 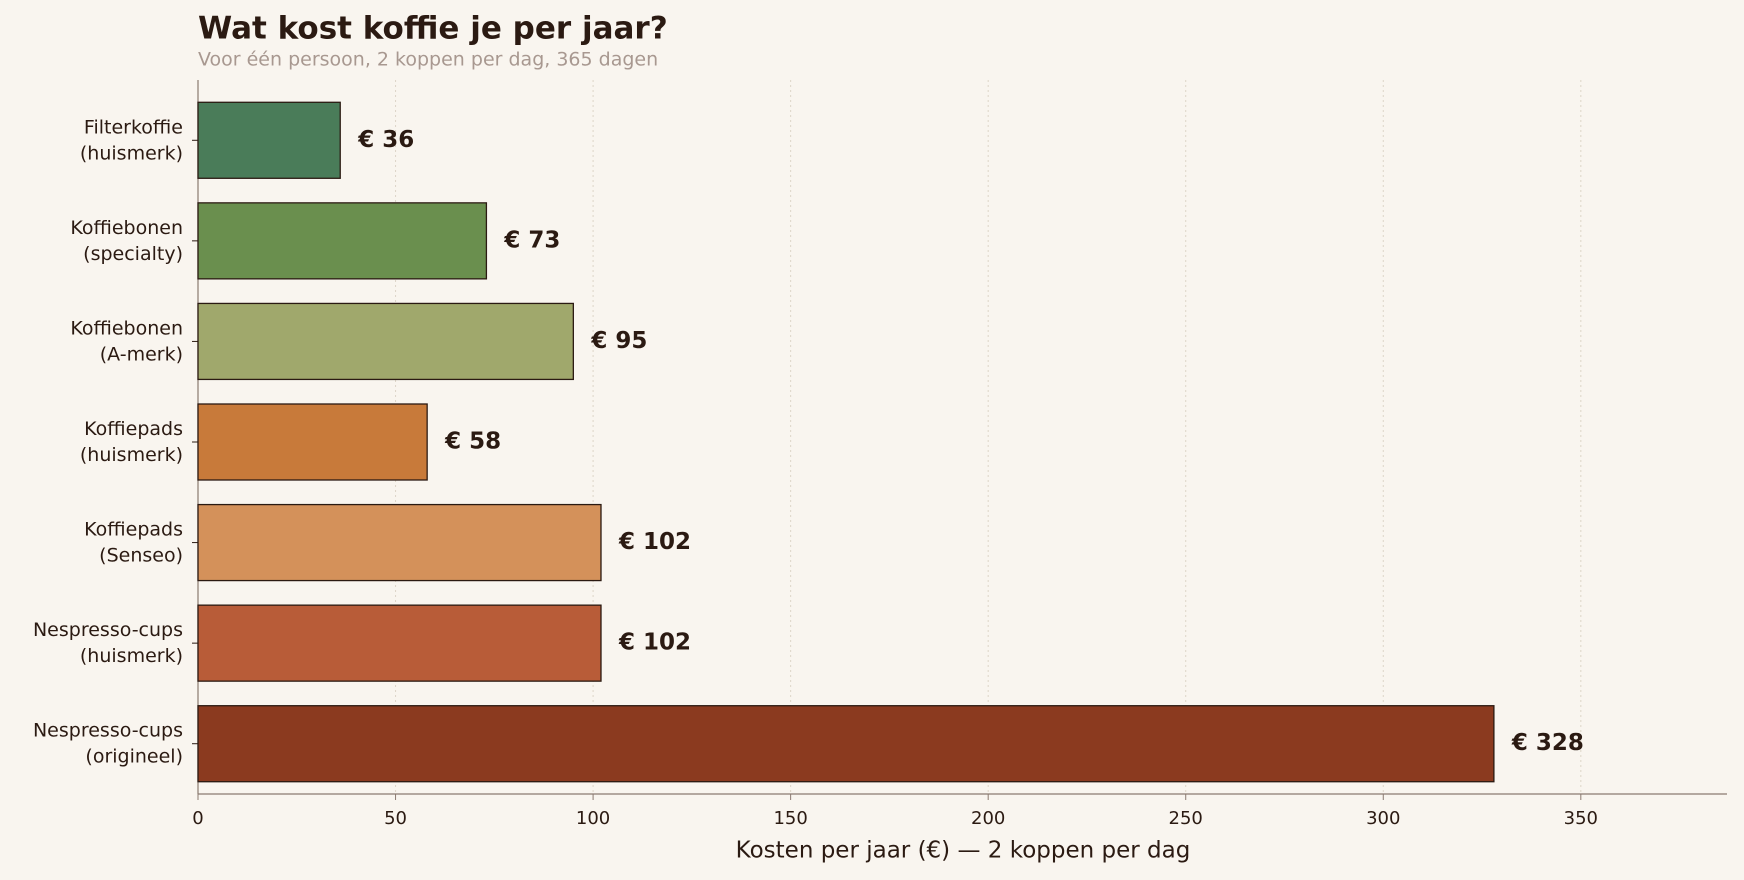 I want to click on x-tick-label: 200, so click(x=988, y=818).